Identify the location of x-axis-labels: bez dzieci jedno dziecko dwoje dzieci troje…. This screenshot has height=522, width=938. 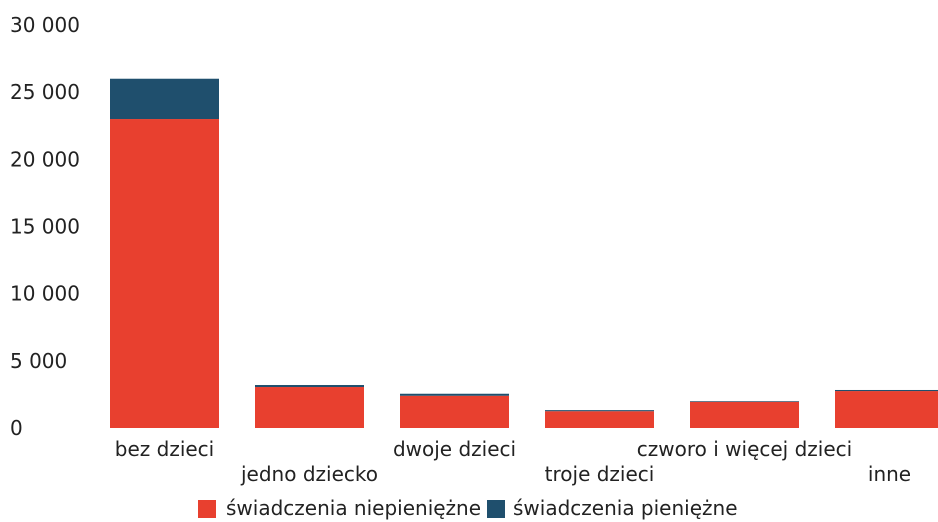
(513, 461).